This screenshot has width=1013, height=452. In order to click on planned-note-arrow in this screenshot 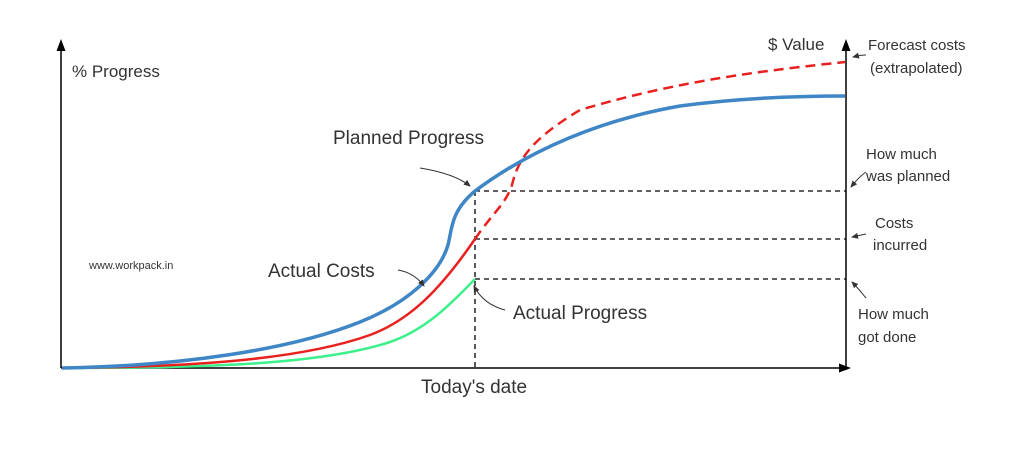, I will do `click(858, 179)`.